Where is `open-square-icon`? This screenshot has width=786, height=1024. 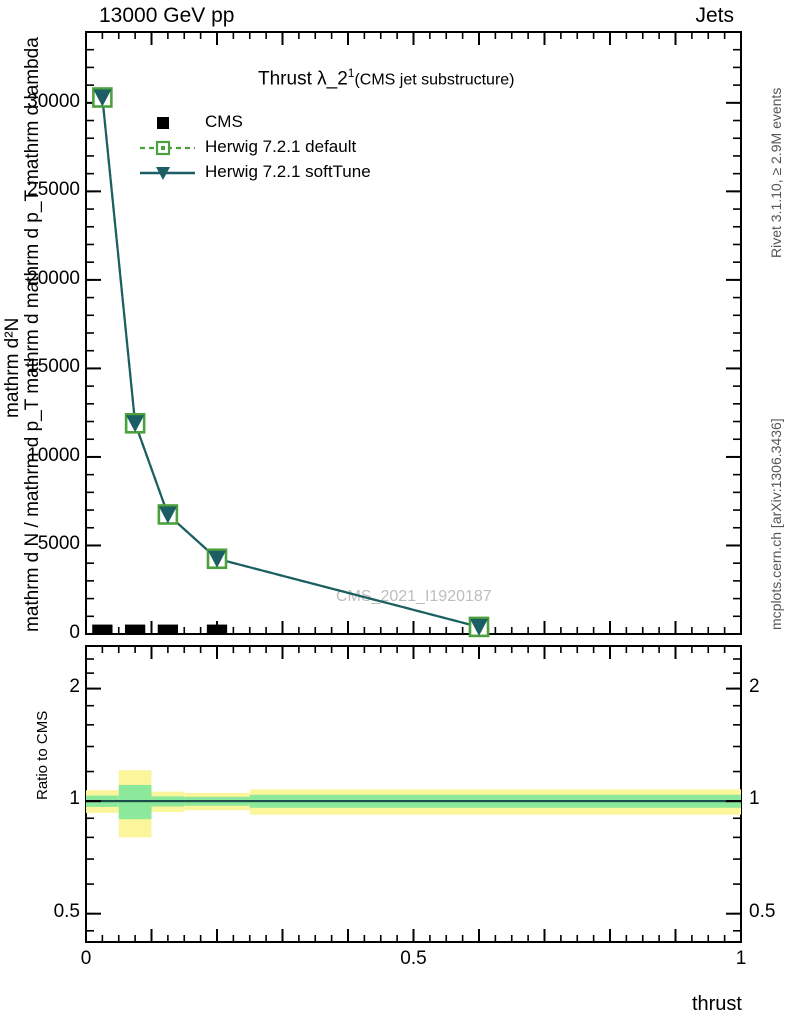
open-square-icon is located at coordinates (167, 147).